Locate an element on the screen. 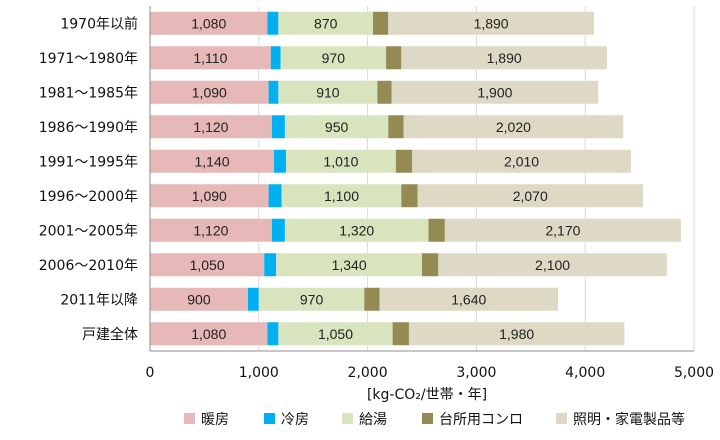  data-label: 1,140 is located at coordinates (211, 161).